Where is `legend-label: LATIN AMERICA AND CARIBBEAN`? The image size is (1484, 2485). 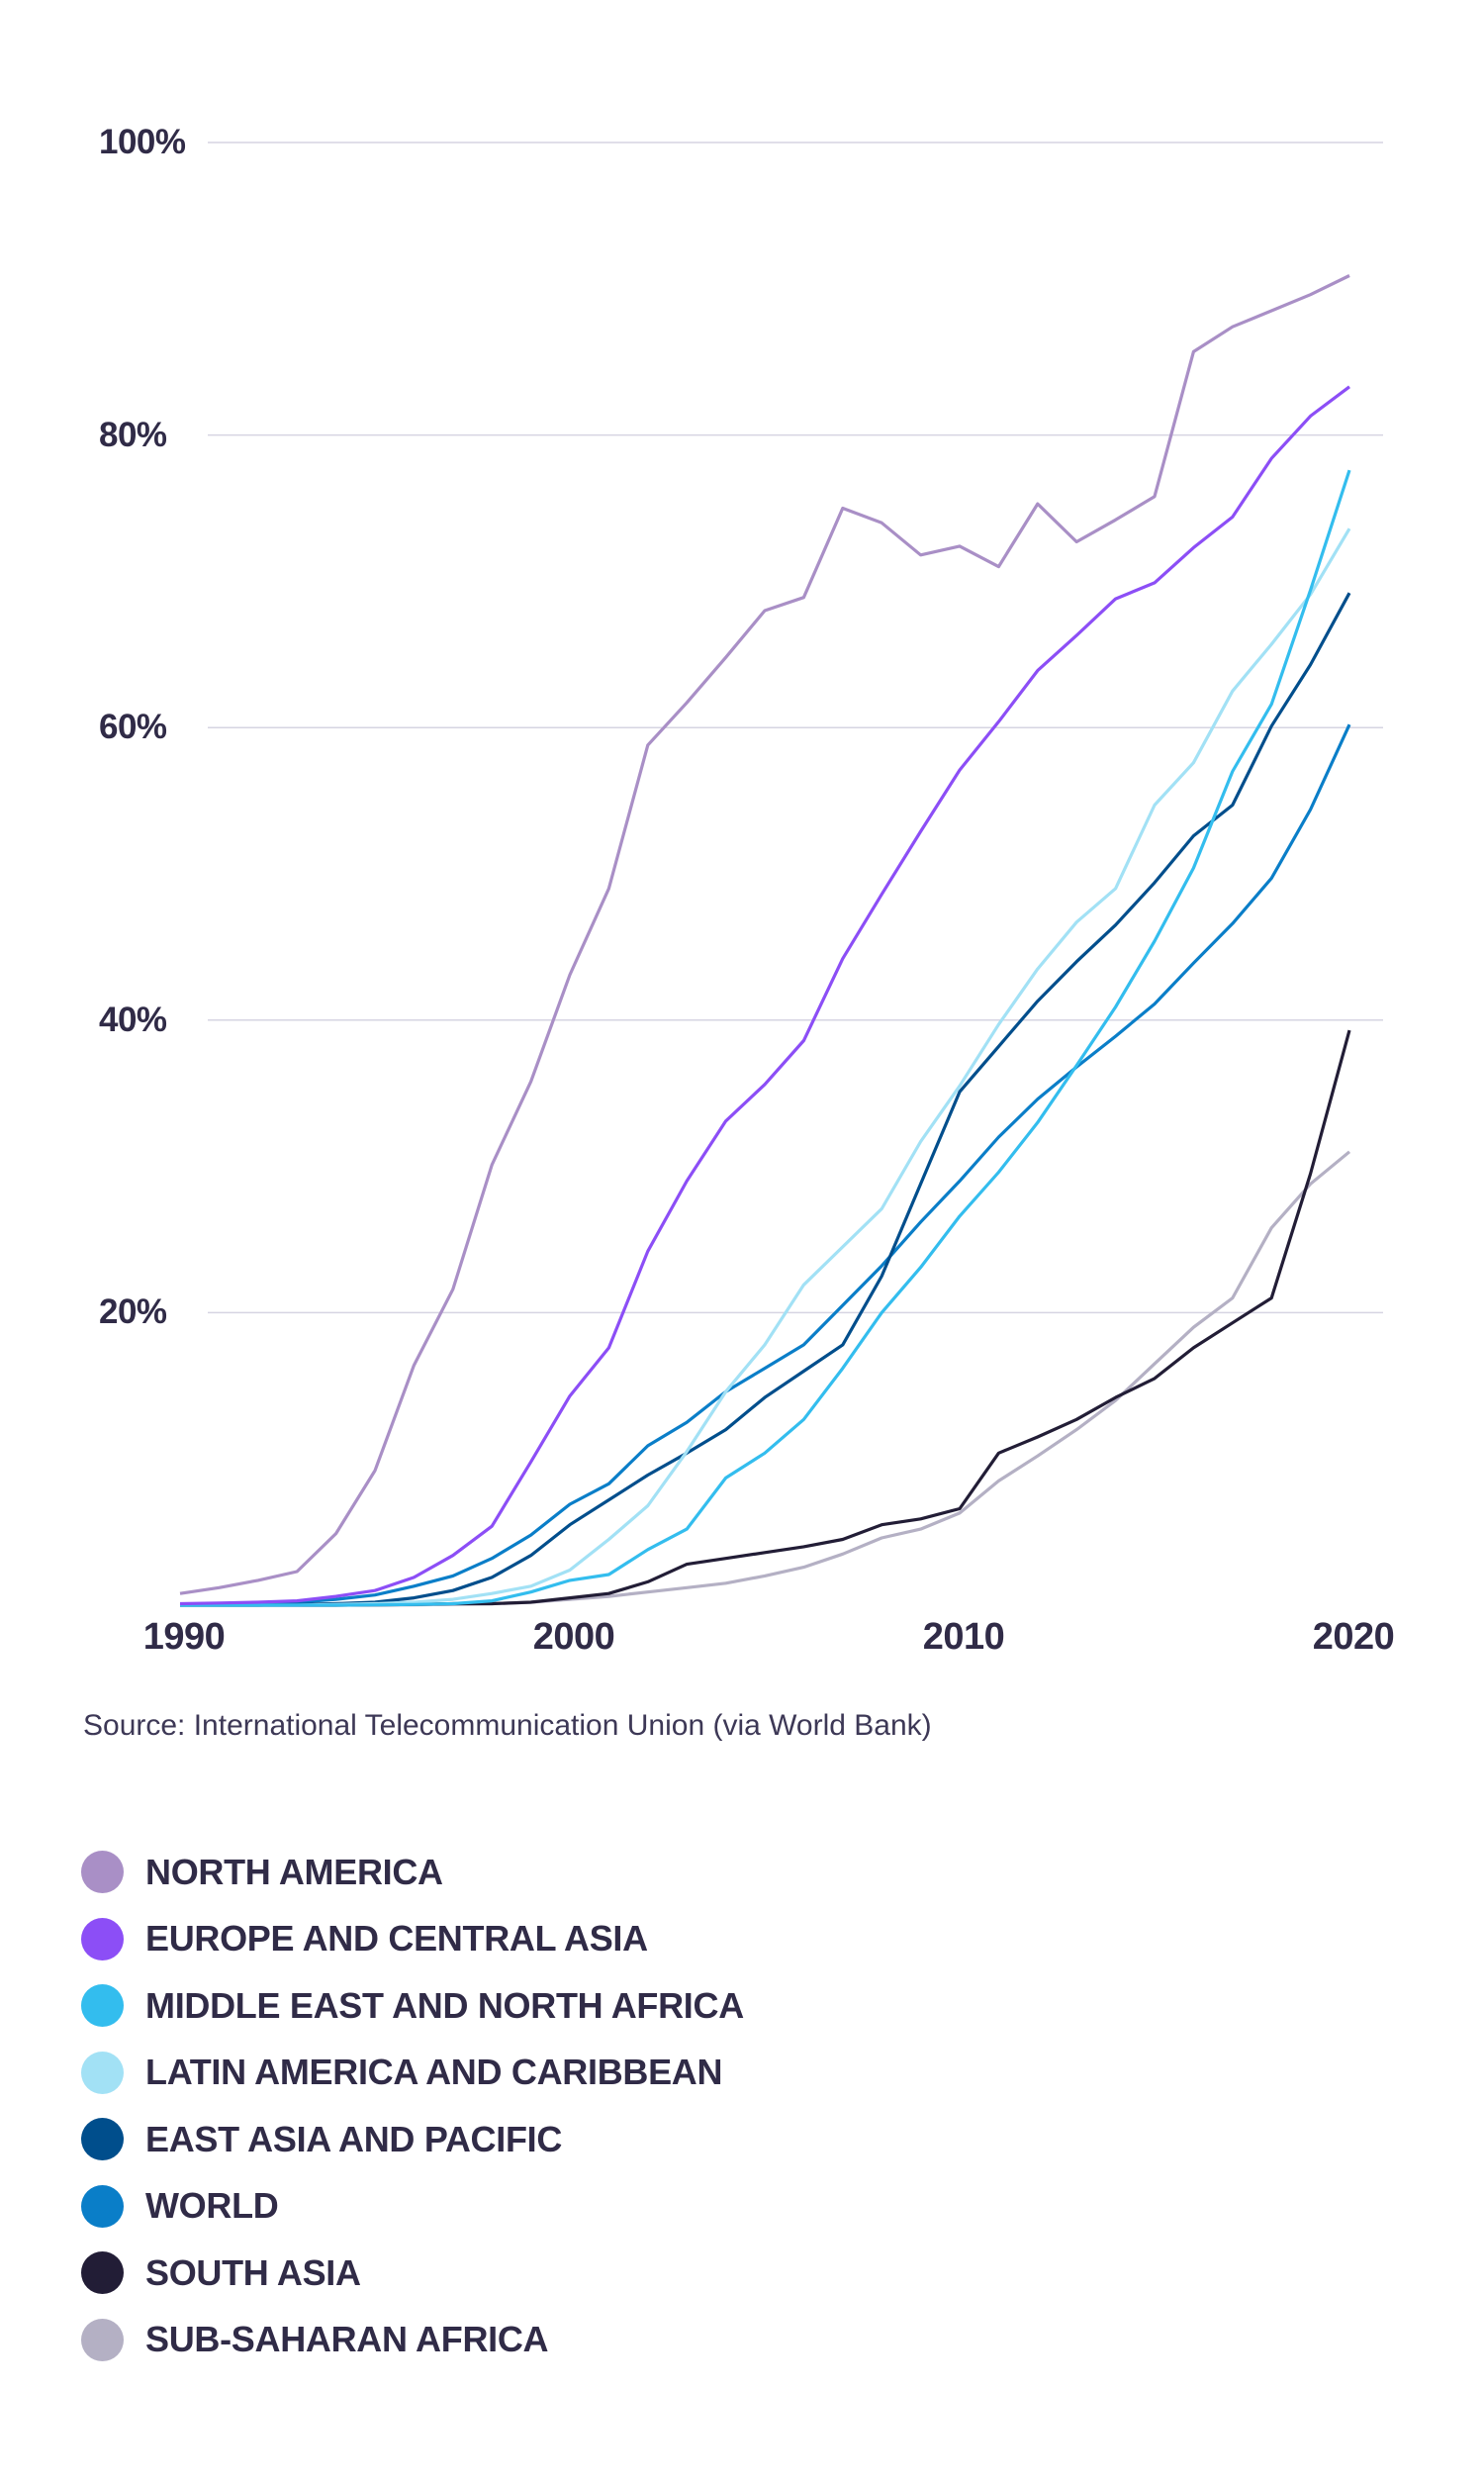 legend-label: LATIN AMERICA AND CARIBBEAN is located at coordinates (434, 2072).